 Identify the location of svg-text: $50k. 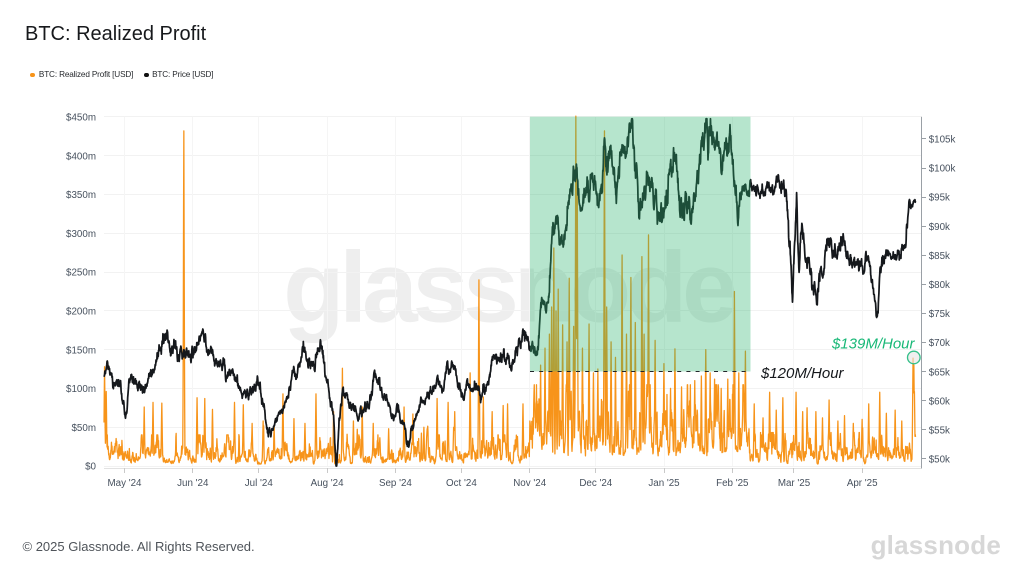
(939, 460).